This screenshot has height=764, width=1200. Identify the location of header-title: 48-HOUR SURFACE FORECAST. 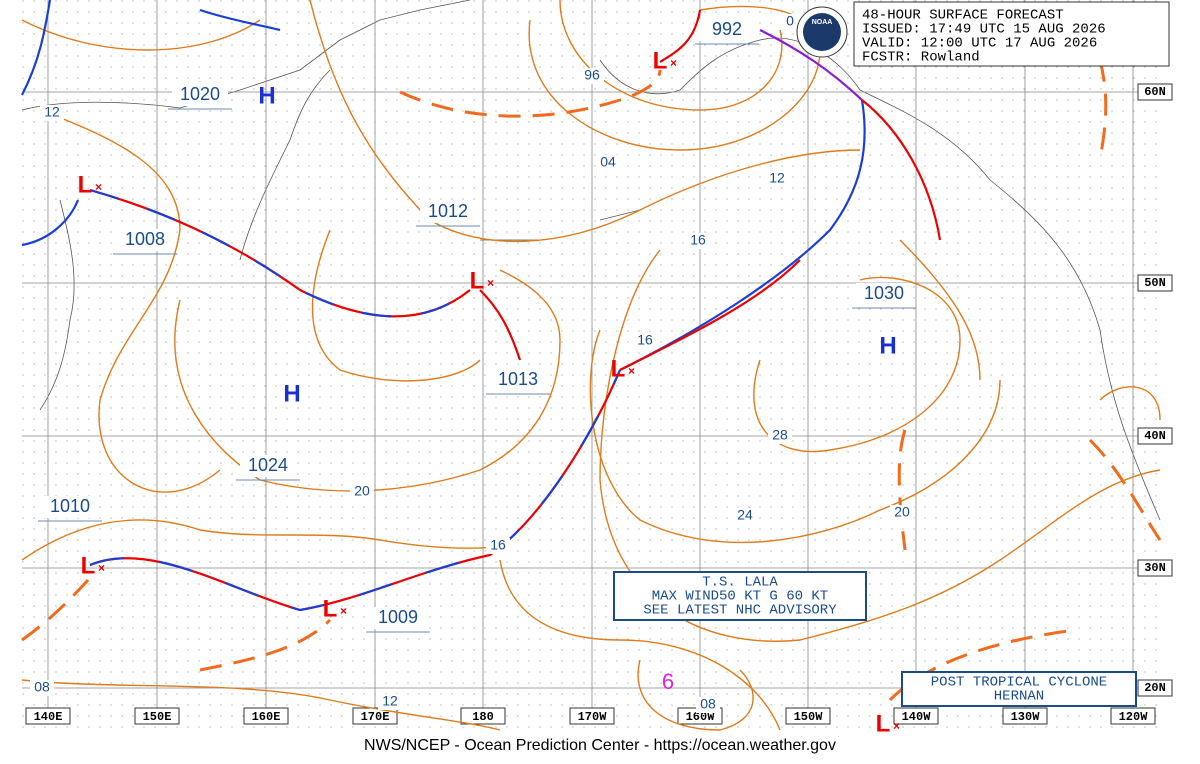
(963, 16).